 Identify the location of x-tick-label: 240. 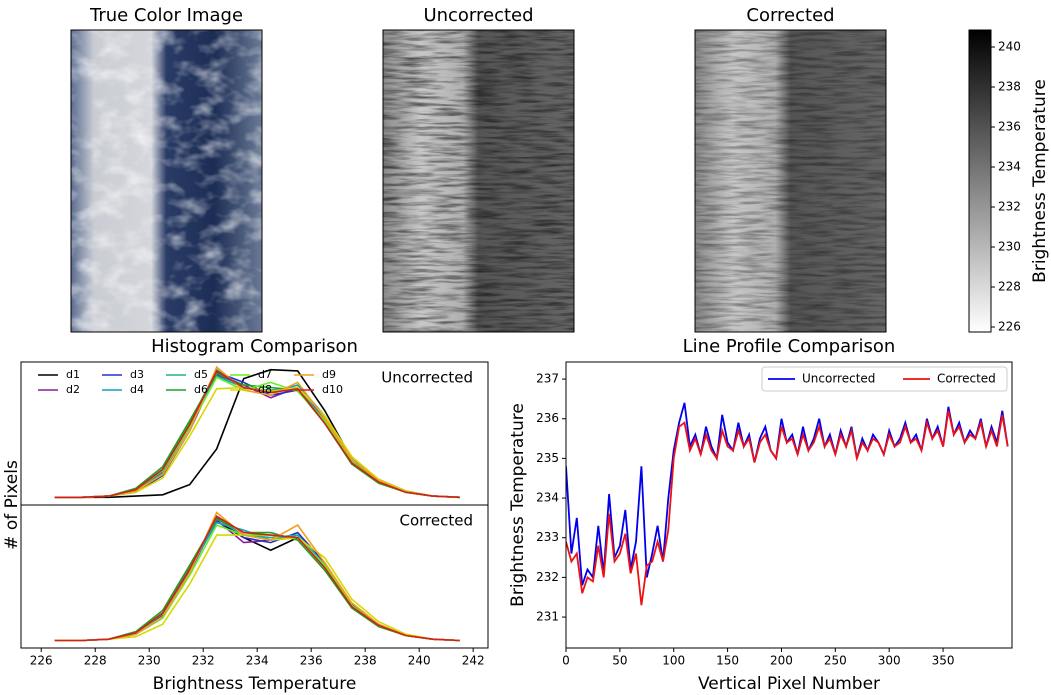
(419, 661).